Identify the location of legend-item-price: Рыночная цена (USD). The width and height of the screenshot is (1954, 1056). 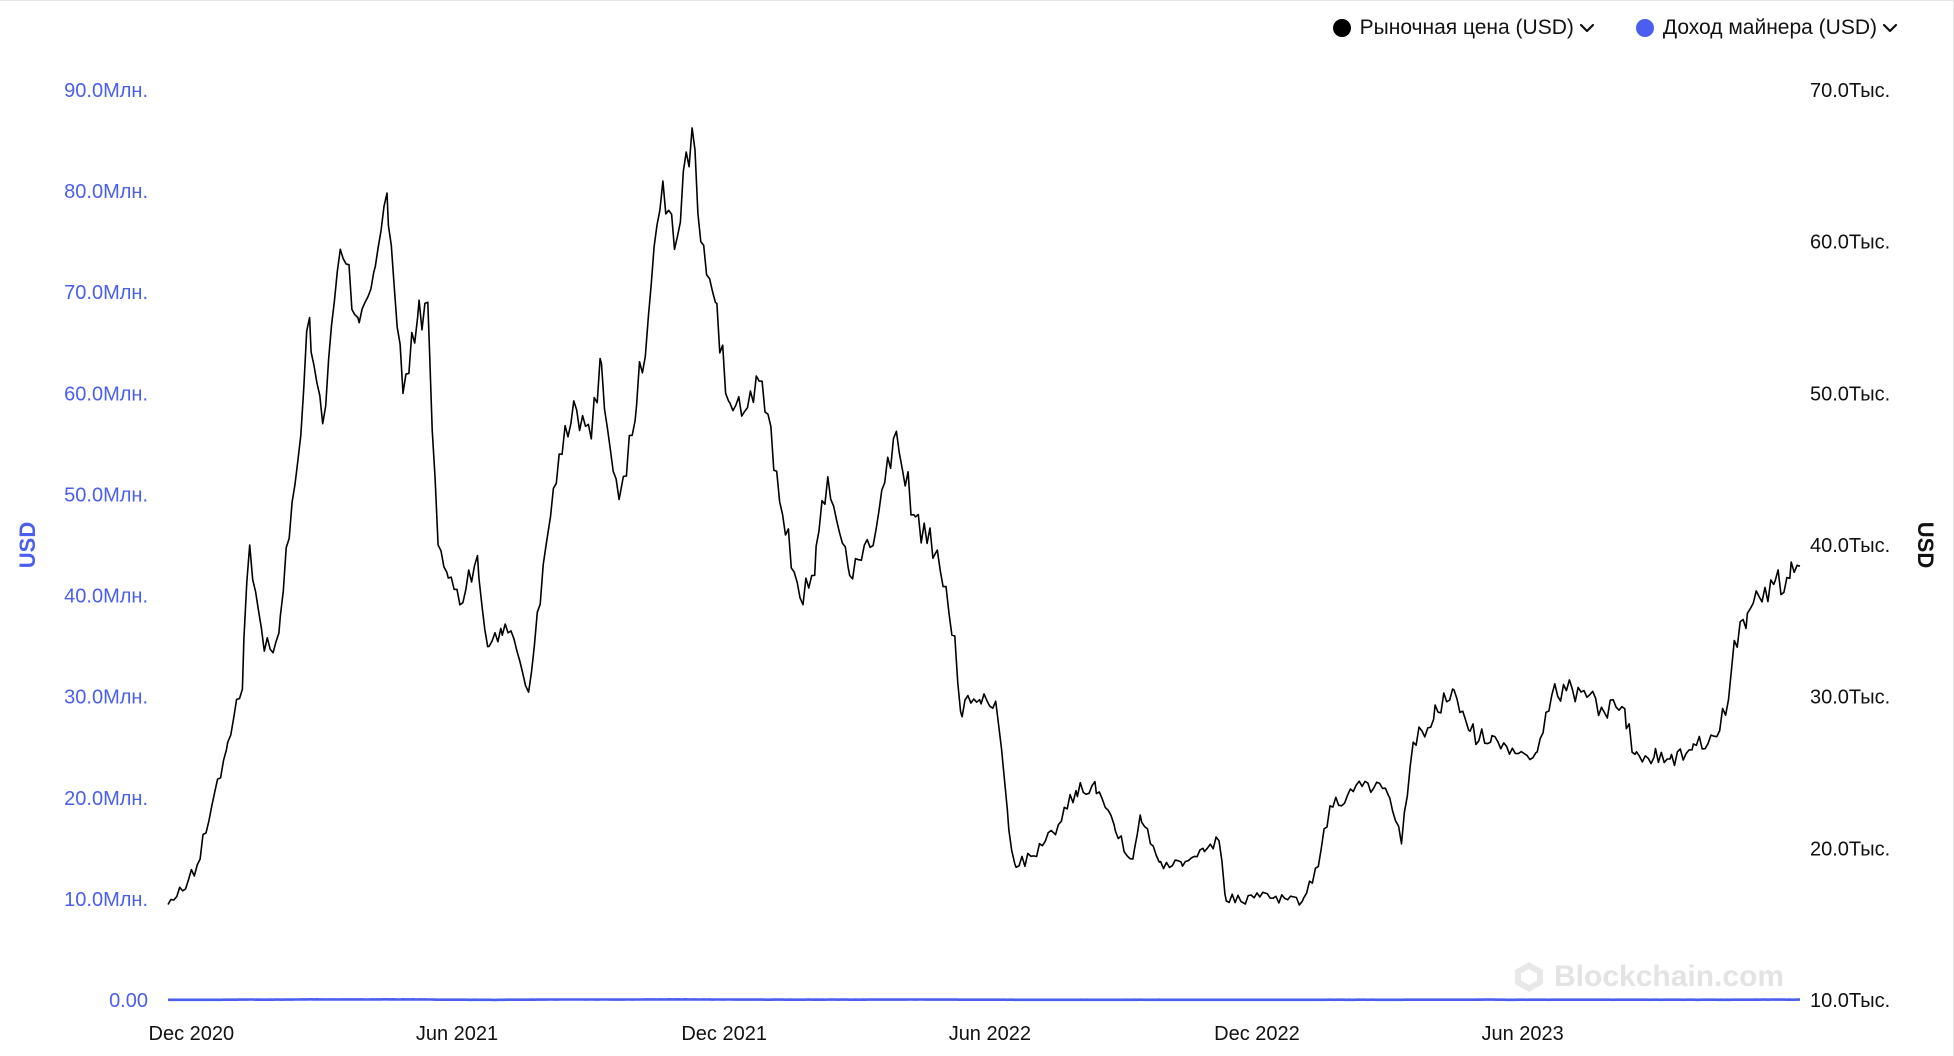
(1464, 28).